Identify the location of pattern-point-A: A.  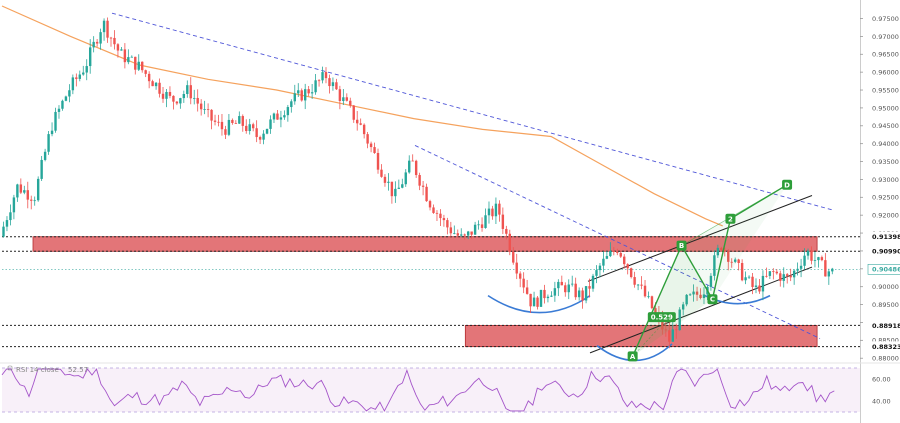
(632, 356).